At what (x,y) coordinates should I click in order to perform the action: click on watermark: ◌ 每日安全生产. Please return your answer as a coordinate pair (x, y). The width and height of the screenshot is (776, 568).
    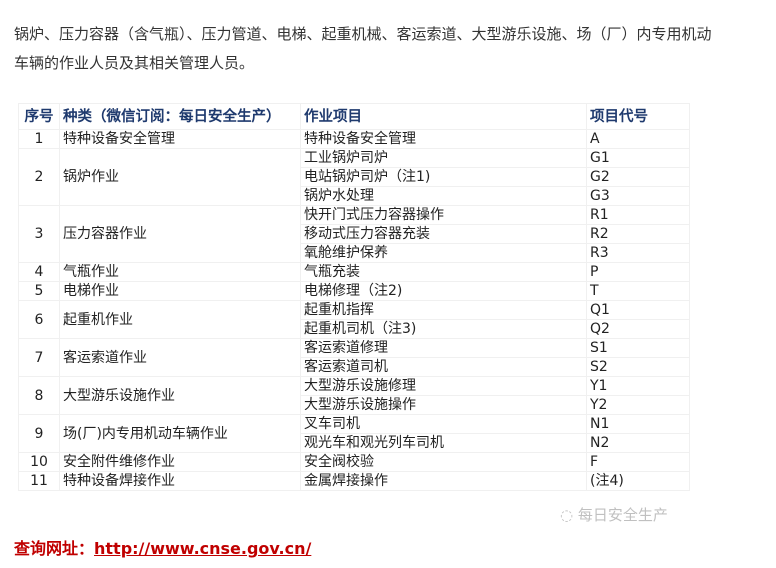
    Looking at the image, I should click on (614, 515).